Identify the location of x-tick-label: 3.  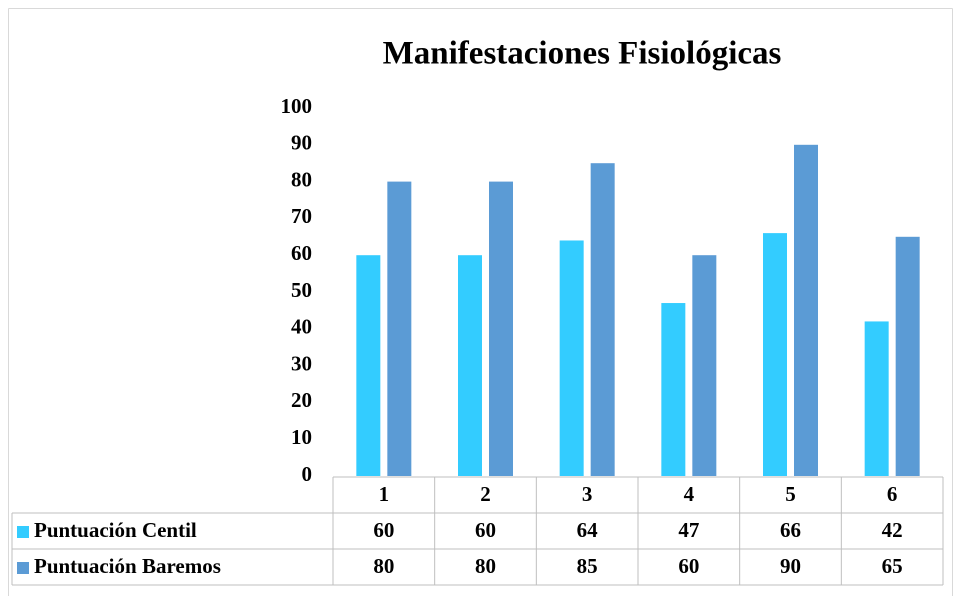
(587, 494).